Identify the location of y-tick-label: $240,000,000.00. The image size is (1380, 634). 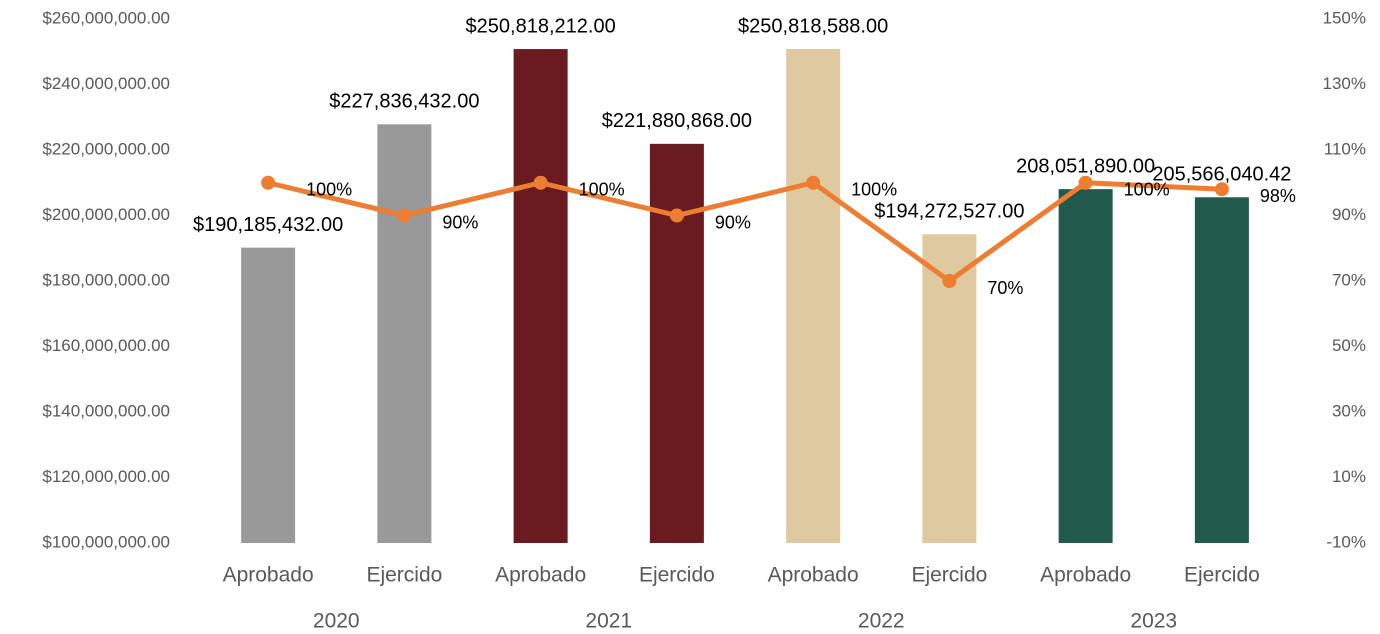
(106, 83).